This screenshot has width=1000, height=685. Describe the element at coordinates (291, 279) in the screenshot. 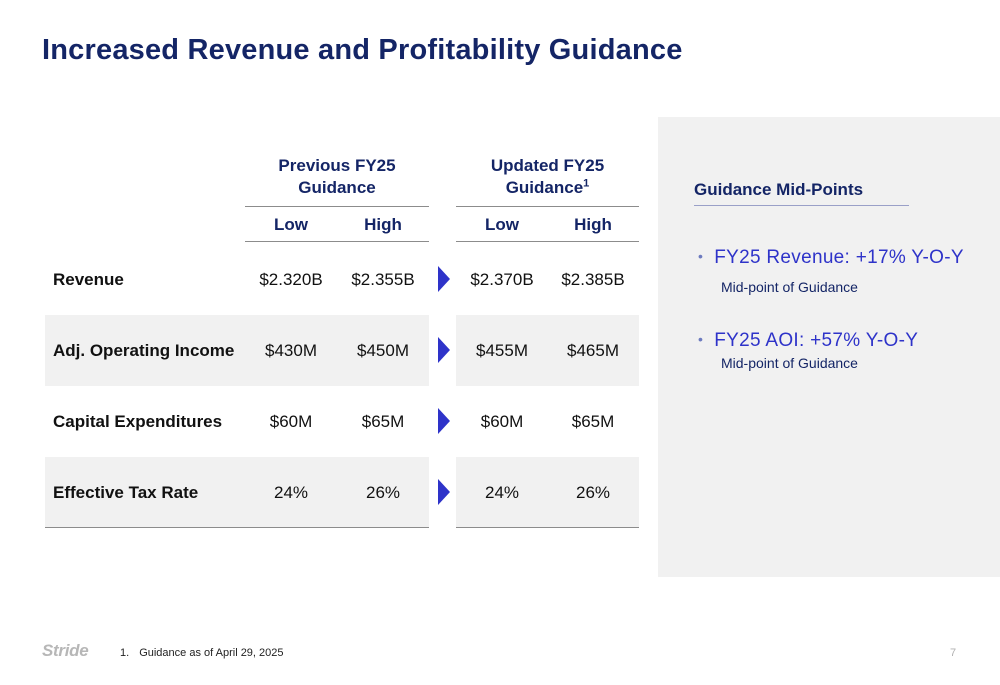

I see `prev-low-value: $2.320B` at that location.